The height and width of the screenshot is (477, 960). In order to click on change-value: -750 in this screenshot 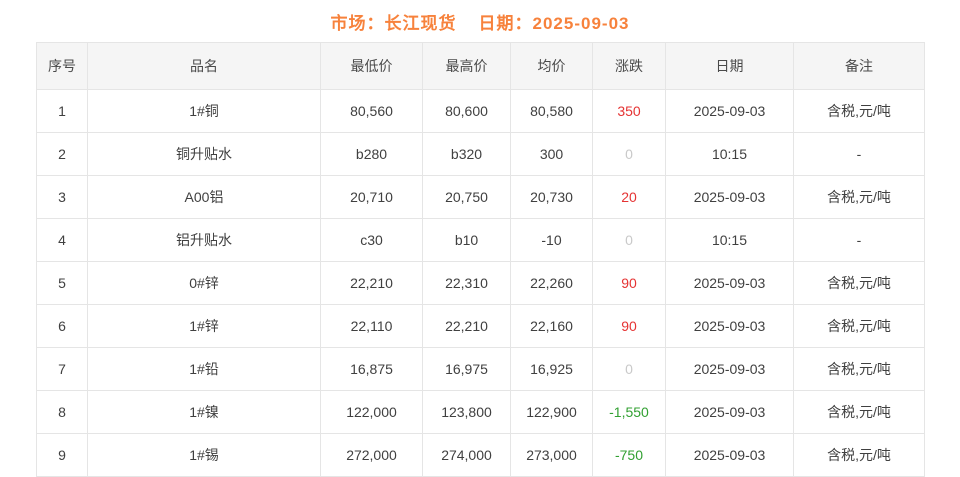, I will do `click(629, 455)`.